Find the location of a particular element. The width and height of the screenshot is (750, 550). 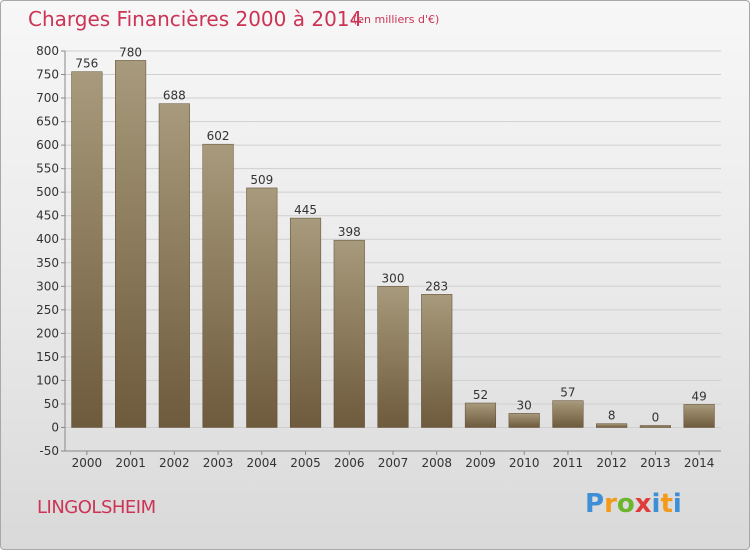

bar-2003 is located at coordinates (218, 285).